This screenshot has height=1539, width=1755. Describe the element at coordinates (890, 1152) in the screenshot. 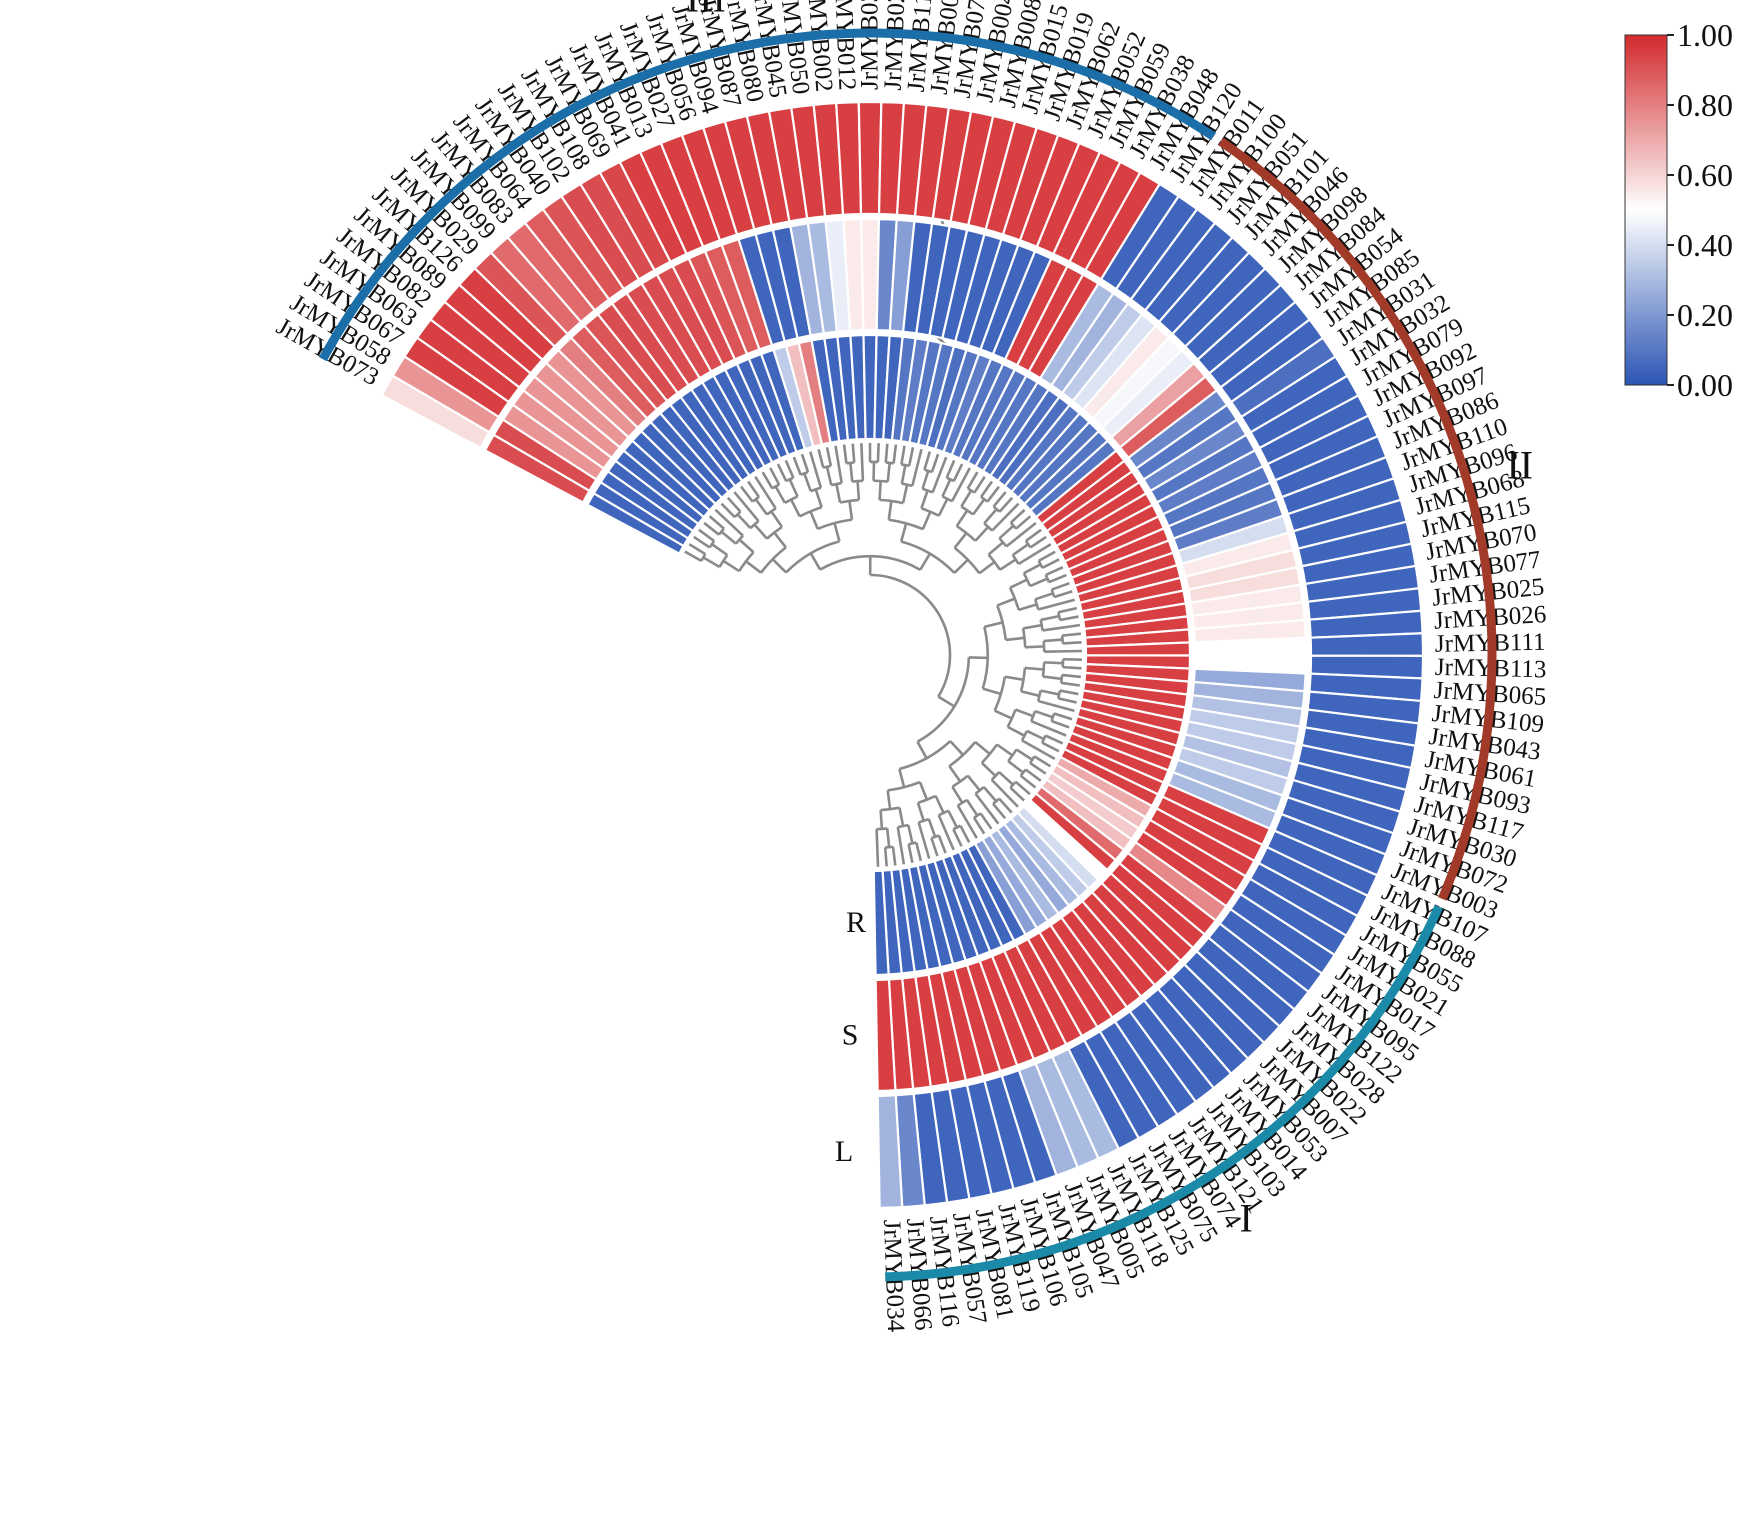

I see `heatmap-cell-L-JrMYB034` at that location.